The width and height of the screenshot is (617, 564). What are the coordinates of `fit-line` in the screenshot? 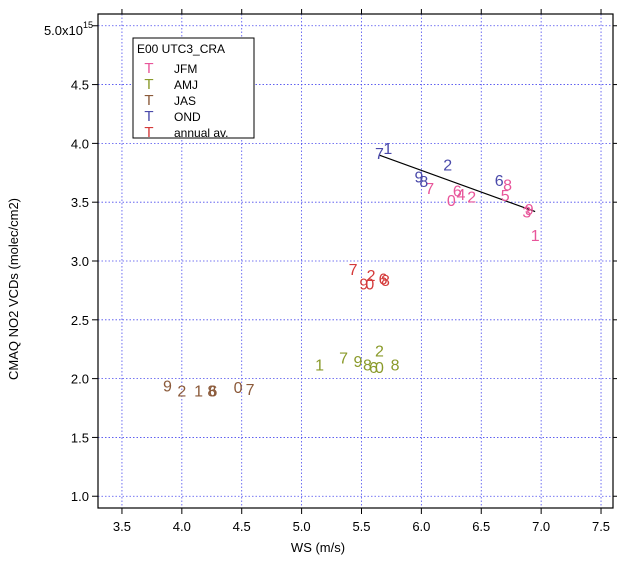 It's located at (457, 183).